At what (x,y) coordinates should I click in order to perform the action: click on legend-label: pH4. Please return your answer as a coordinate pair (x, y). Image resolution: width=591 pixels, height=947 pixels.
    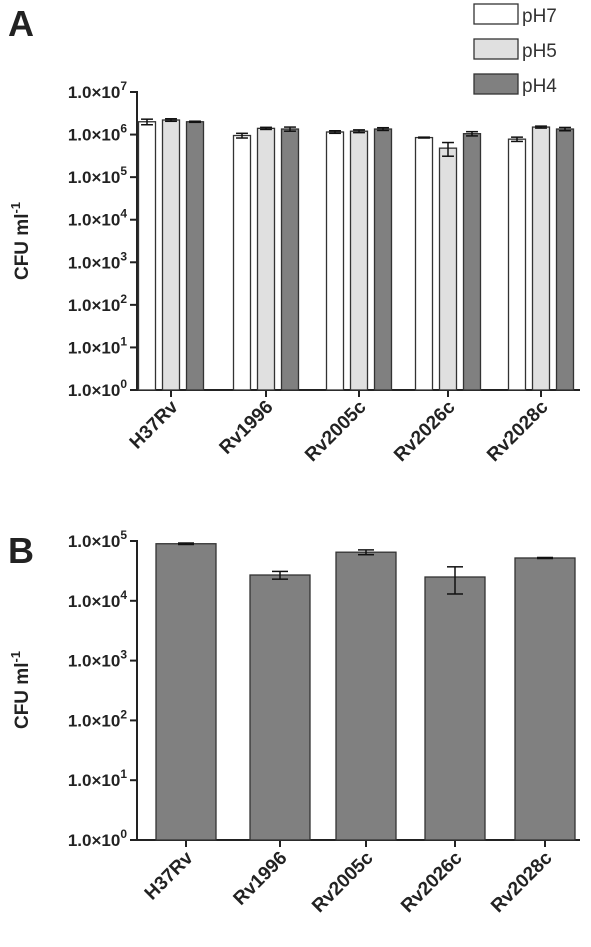
    Looking at the image, I should click on (539, 86).